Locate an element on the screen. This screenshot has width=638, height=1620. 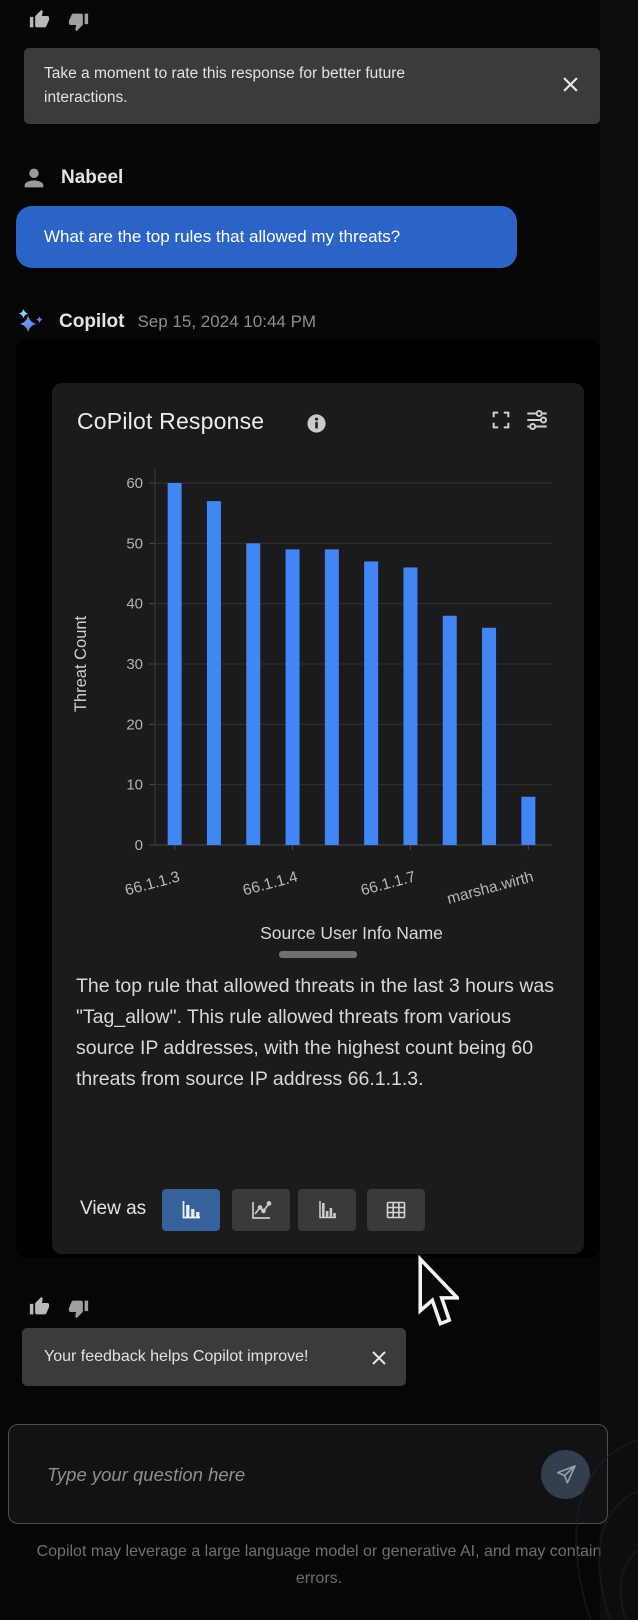
y-tick-label: 20 is located at coordinates (134, 724).